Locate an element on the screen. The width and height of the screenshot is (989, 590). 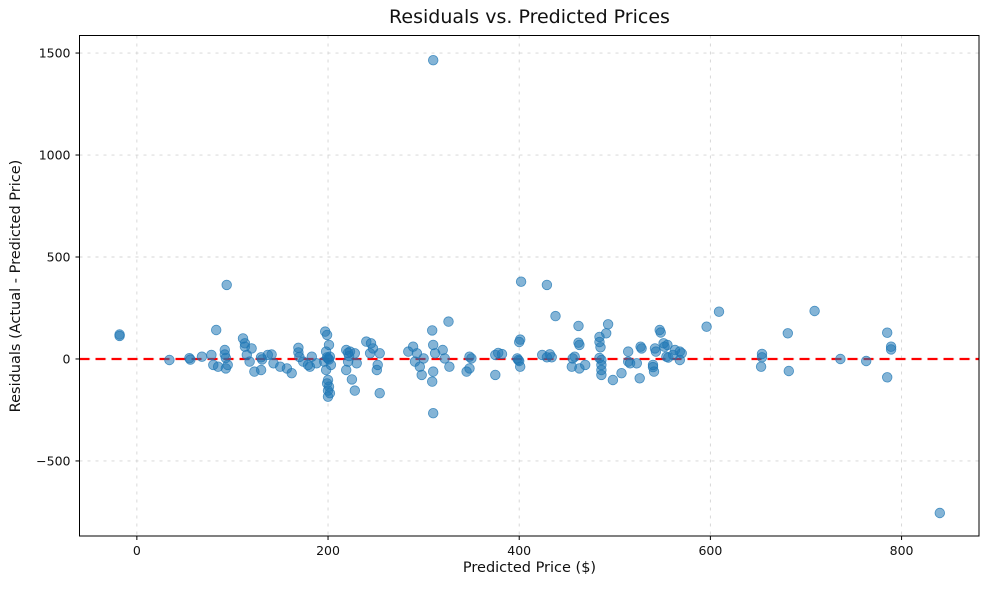
x-tick-label: 400 is located at coordinates (519, 550).